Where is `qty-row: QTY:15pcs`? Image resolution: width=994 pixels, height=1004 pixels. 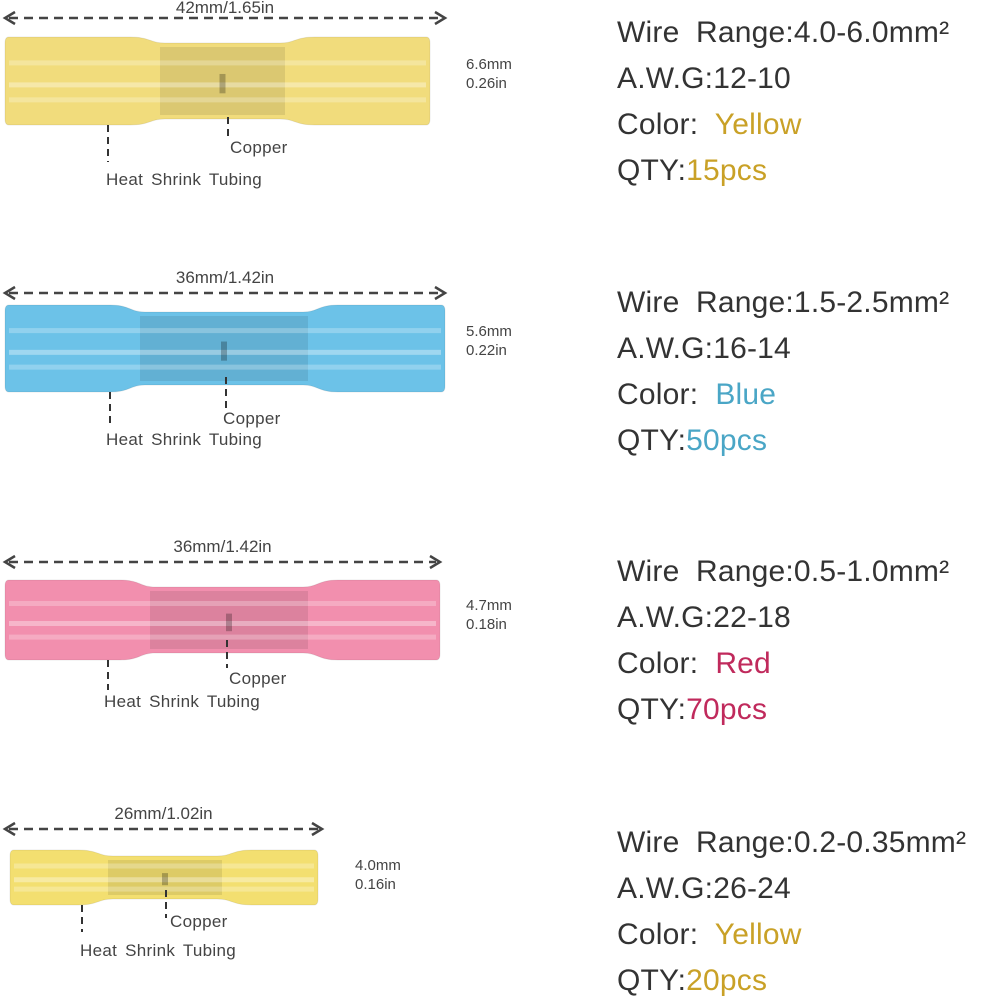 qty-row: QTY:15pcs is located at coordinates (783, 171).